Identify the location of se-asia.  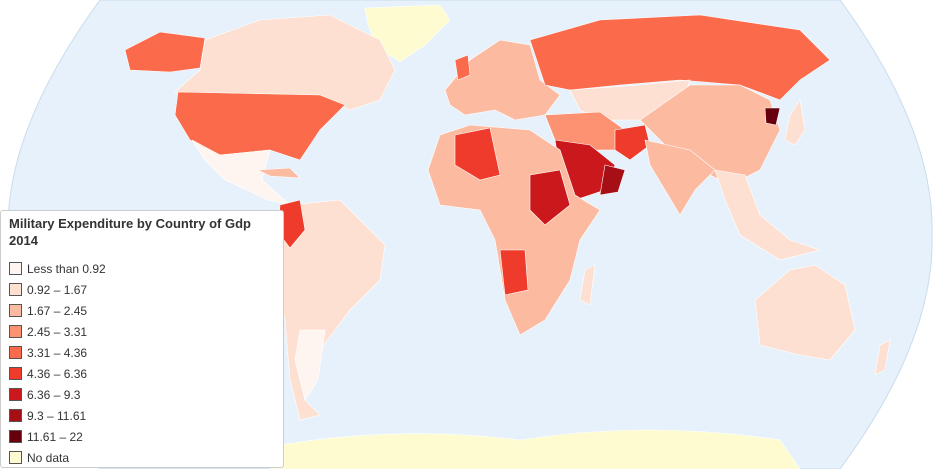
(768, 215).